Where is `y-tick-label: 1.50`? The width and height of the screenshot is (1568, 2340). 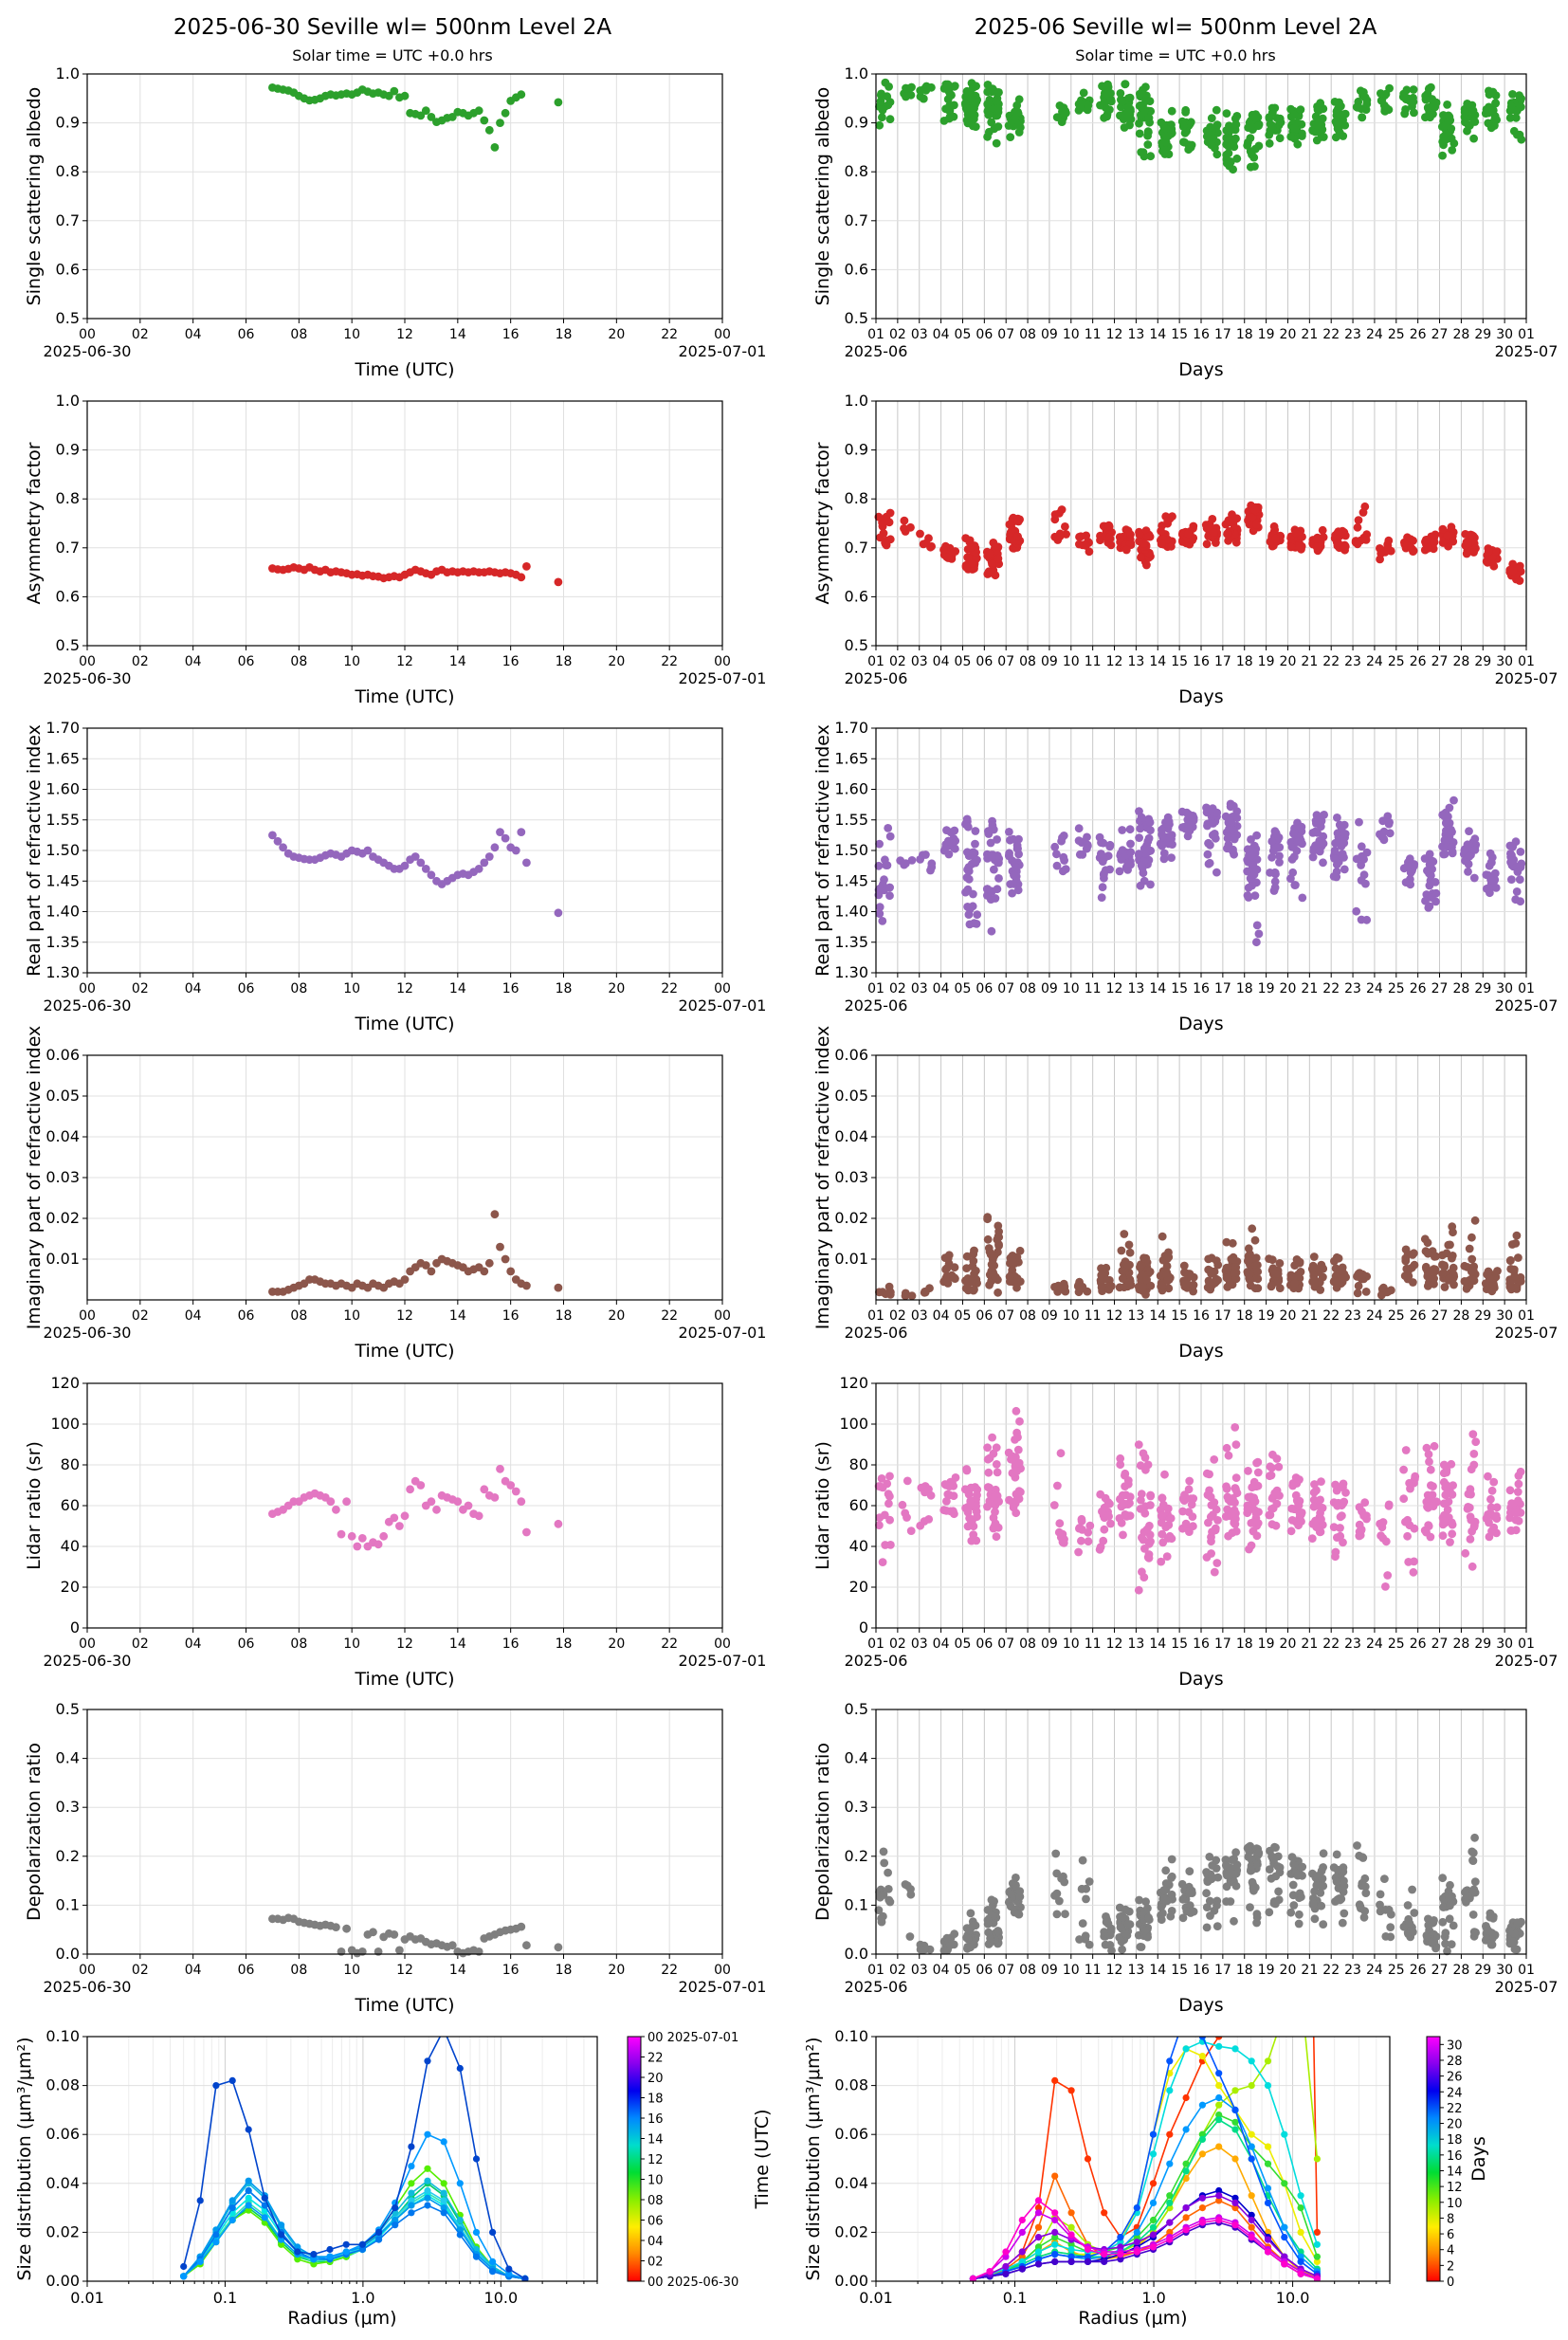
y-tick-label: 1.50 is located at coordinates (63, 850).